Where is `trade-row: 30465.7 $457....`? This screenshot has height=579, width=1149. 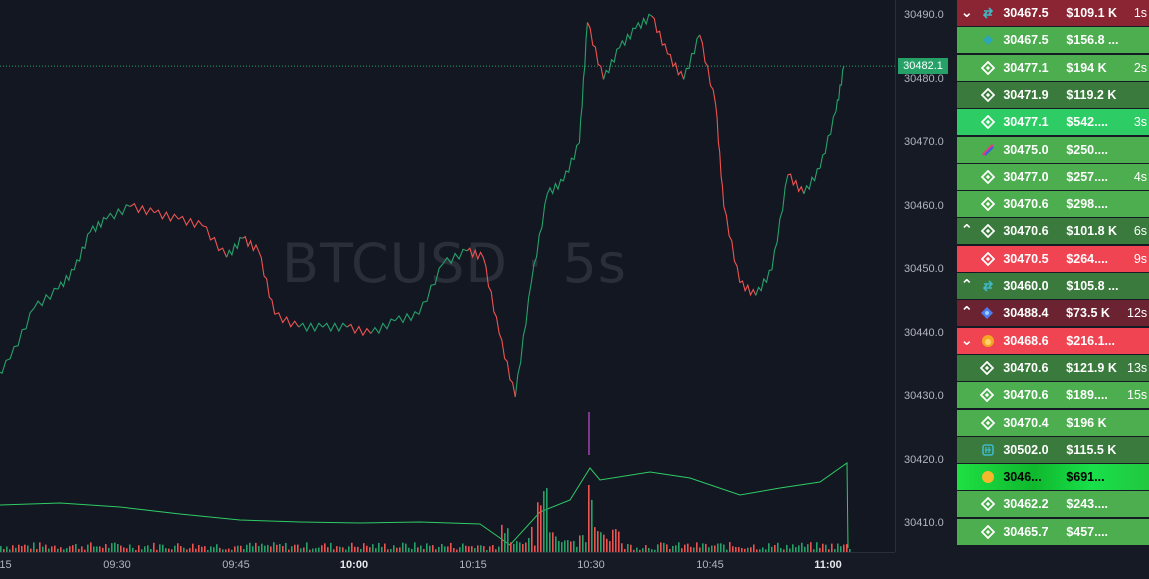
trade-row: 30465.7 $457.... is located at coordinates (1053, 531).